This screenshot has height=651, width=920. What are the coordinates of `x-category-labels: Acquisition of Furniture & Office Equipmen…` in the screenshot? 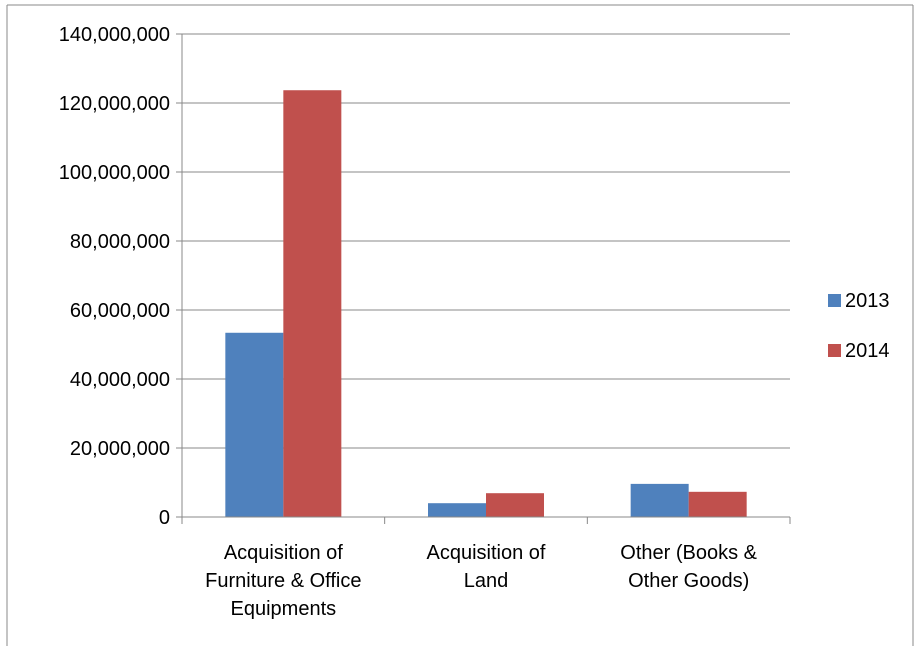 It's located at (481, 581).